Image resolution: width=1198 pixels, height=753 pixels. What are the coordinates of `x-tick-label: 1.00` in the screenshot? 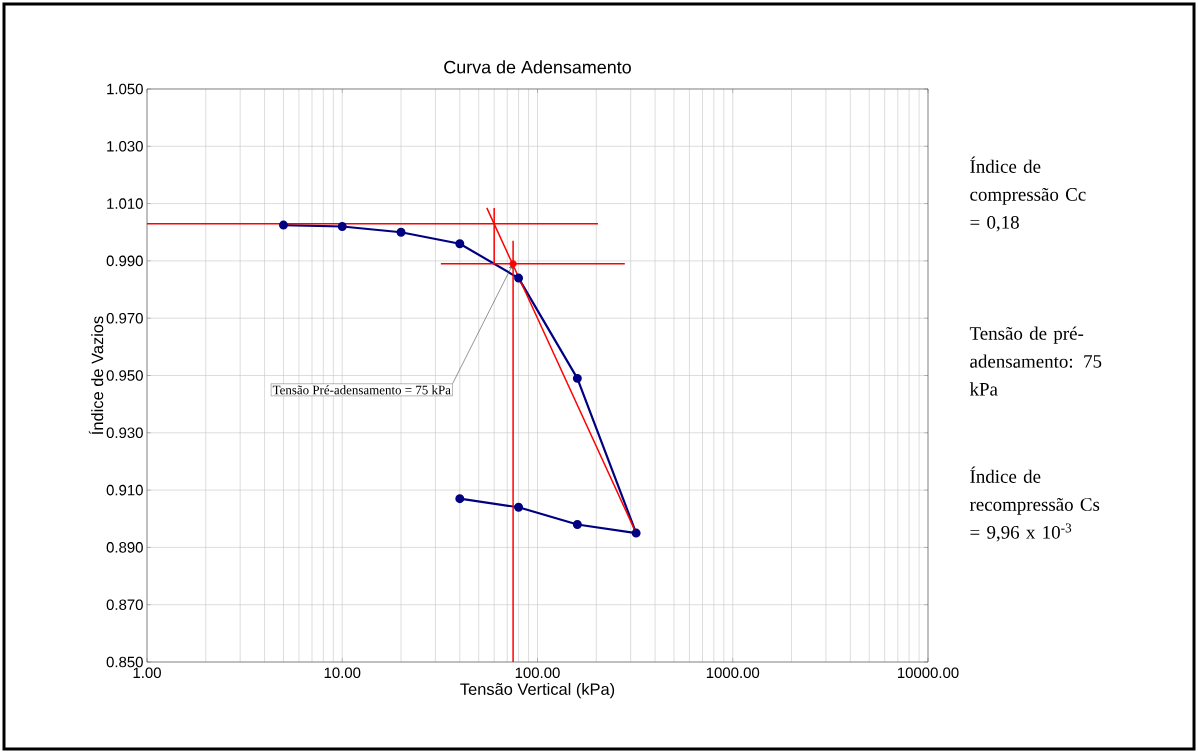 It's located at (147, 673).